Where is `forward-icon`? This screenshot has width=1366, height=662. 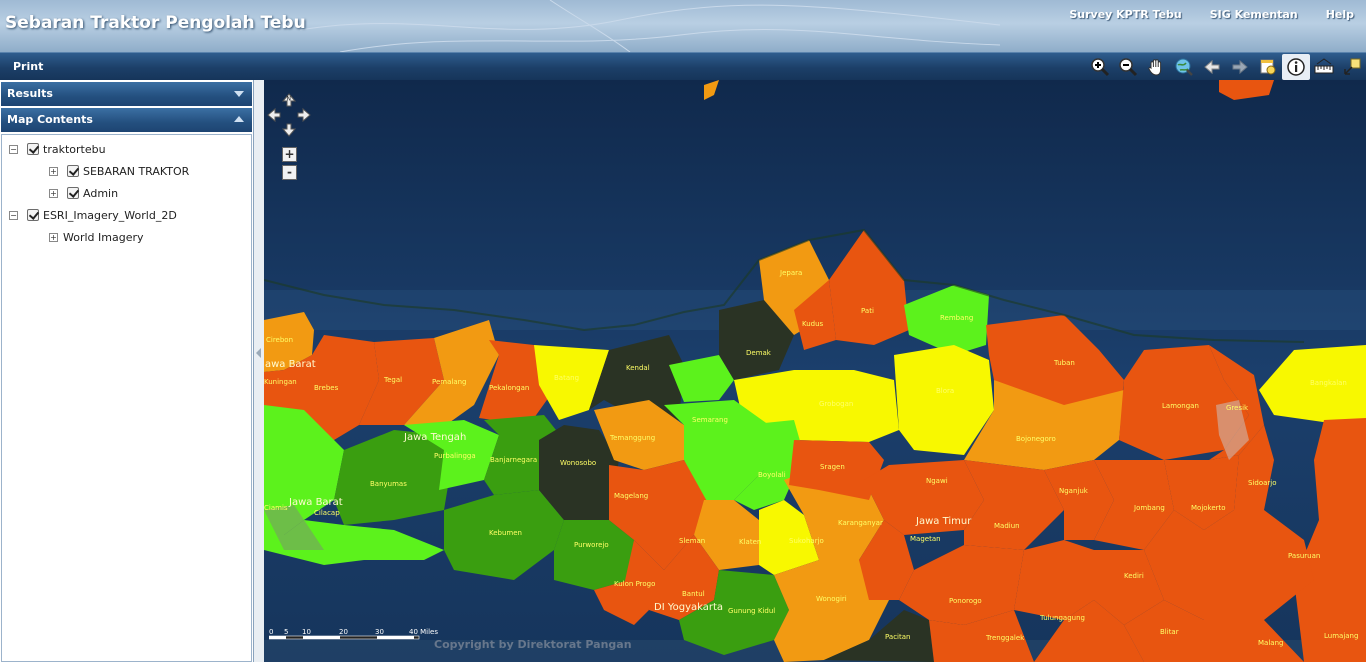 forward-icon is located at coordinates (1240, 67).